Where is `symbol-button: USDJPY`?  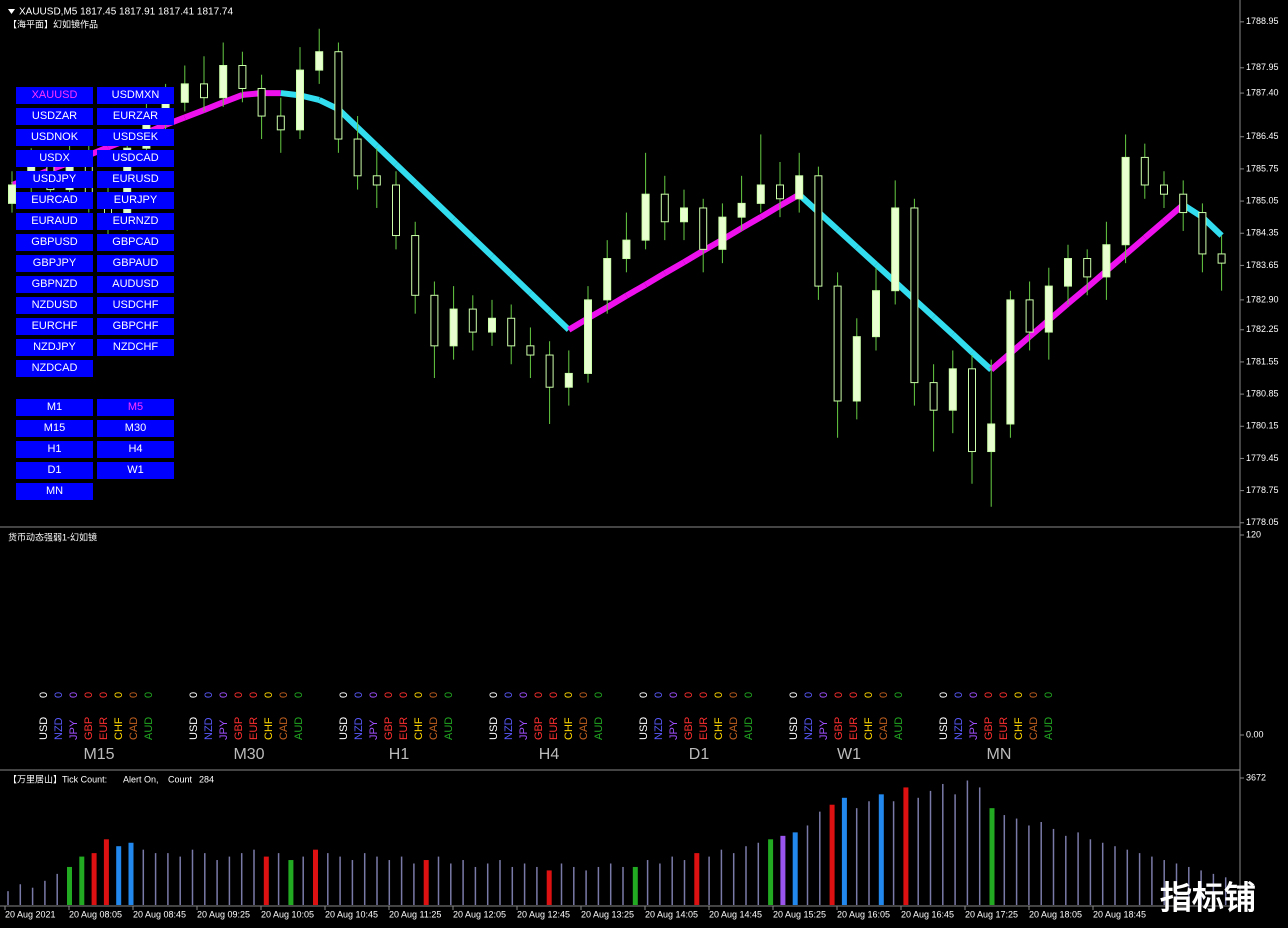
symbol-button: USDJPY is located at coordinates (54, 179).